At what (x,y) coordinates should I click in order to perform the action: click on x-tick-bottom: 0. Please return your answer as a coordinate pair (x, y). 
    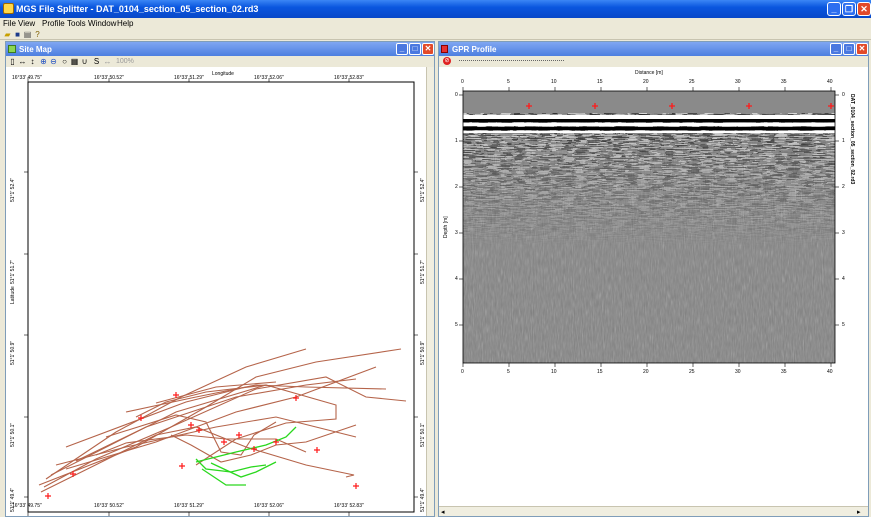
    Looking at the image, I should click on (462, 372).